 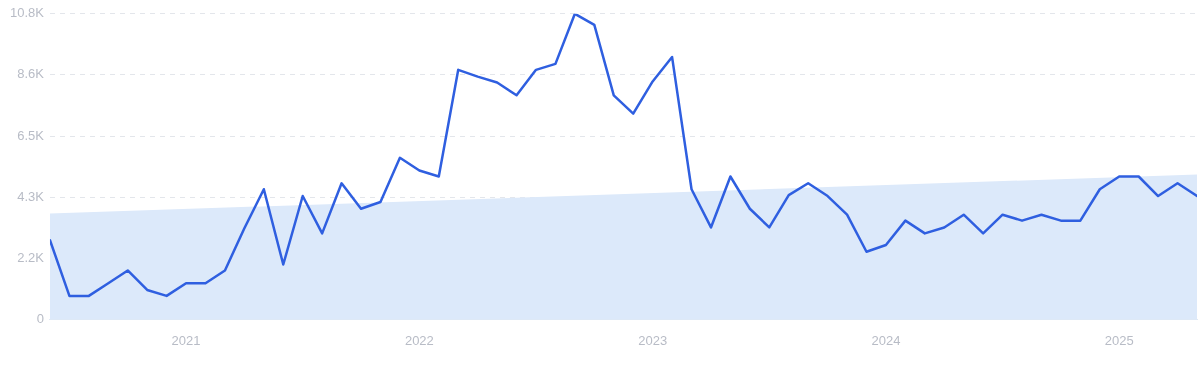 What do you see at coordinates (186, 340) in the screenshot?
I see `x-tick-label: 2021` at bounding box center [186, 340].